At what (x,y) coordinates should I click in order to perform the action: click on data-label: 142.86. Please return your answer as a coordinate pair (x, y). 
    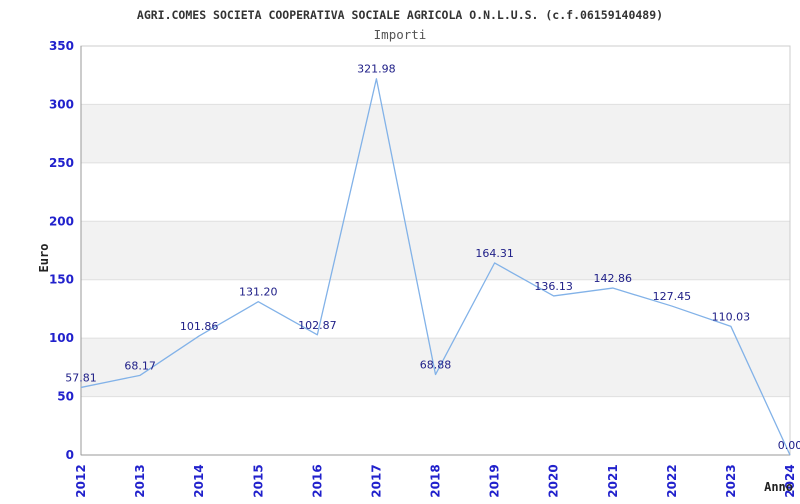
    Looking at the image, I should click on (613, 278).